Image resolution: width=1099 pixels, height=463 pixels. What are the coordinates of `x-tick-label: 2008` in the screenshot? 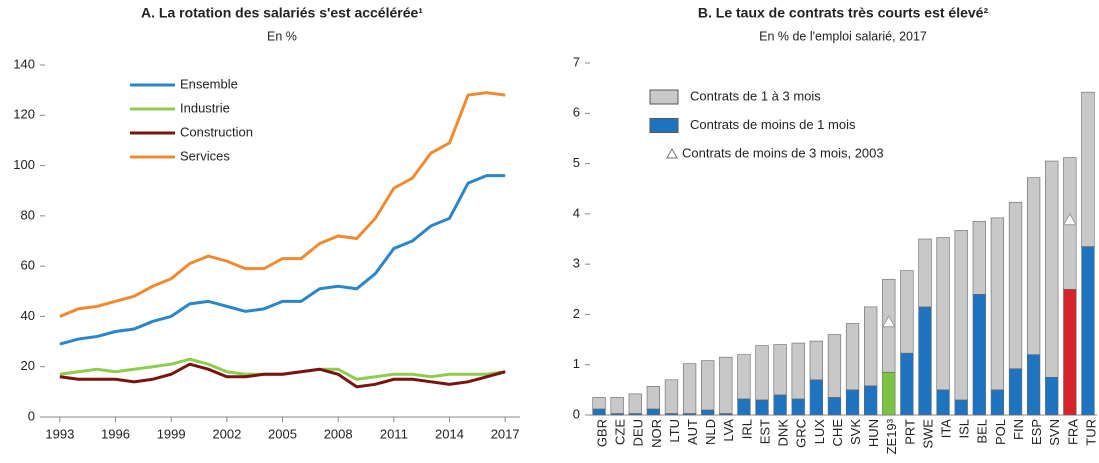 It's located at (338, 433).